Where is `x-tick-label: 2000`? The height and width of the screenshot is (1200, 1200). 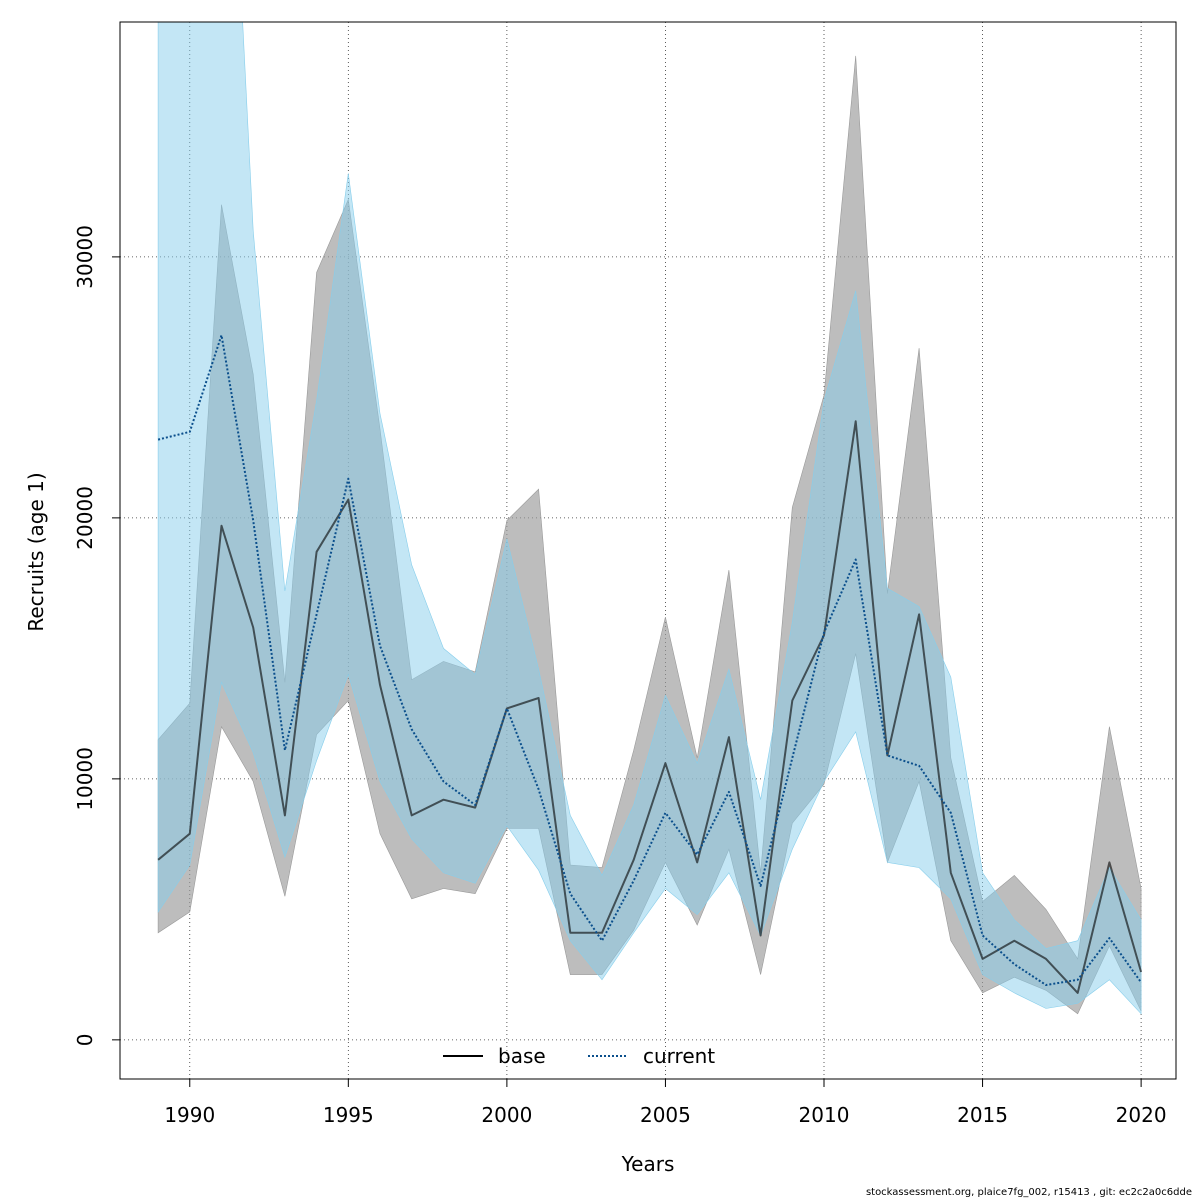 x-tick-label: 2000 is located at coordinates (506, 1115).